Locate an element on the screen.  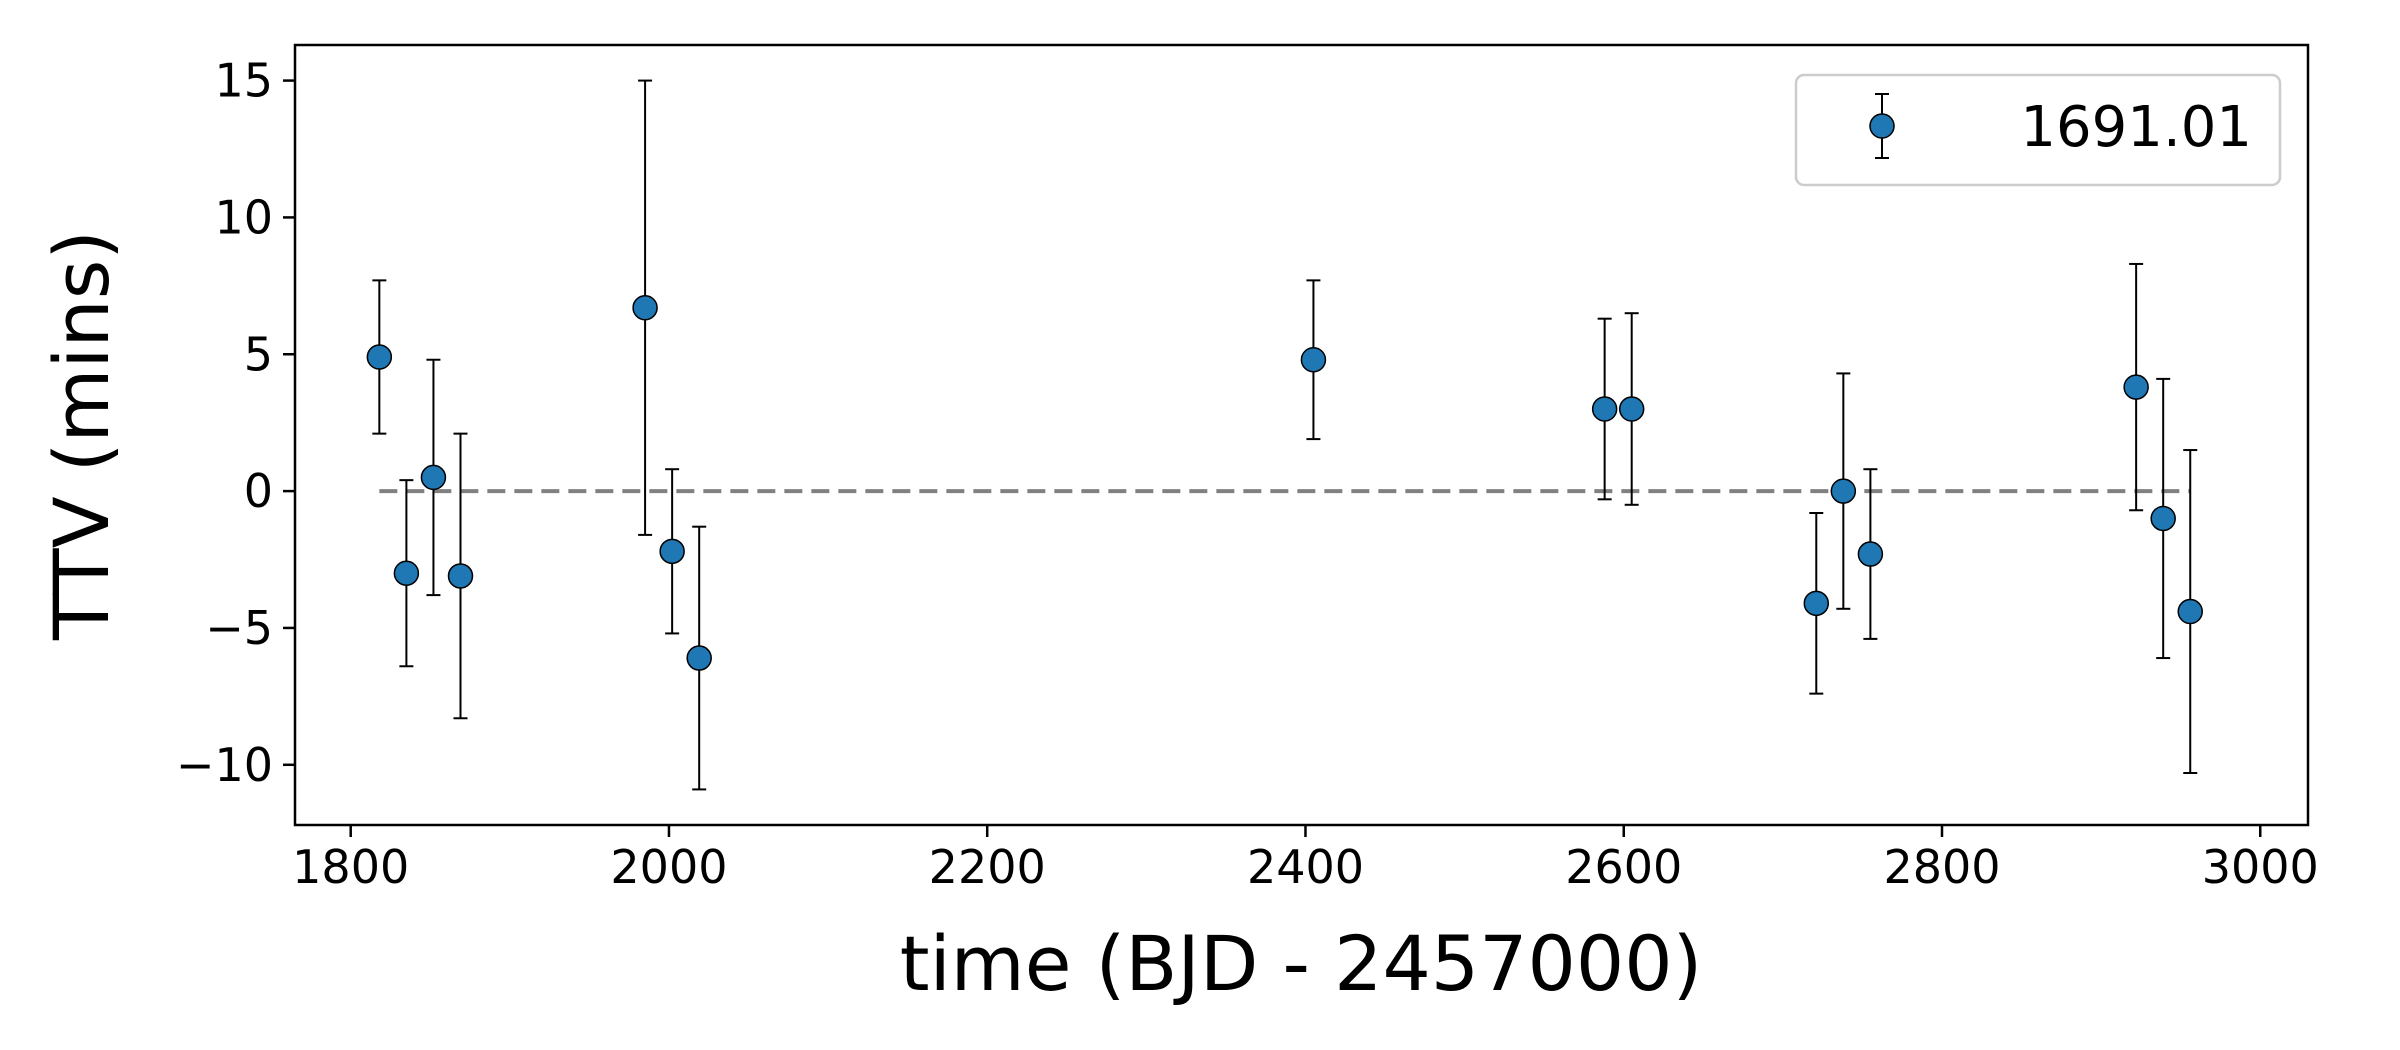
x-tick-label: 2600 is located at coordinates (1623, 867).